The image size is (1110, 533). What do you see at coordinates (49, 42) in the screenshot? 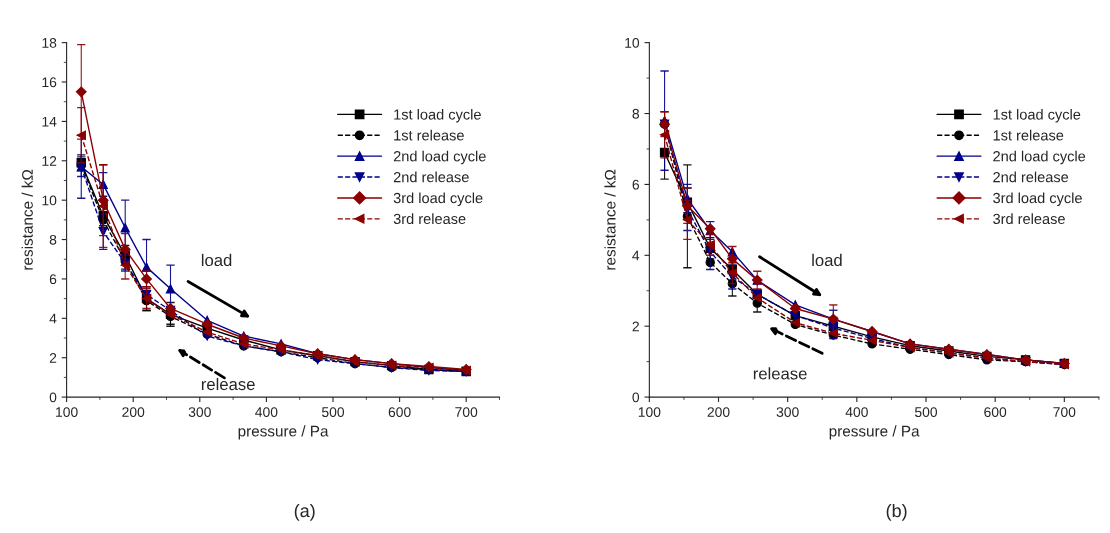
I see `y-tick-label: 18` at bounding box center [49, 42].